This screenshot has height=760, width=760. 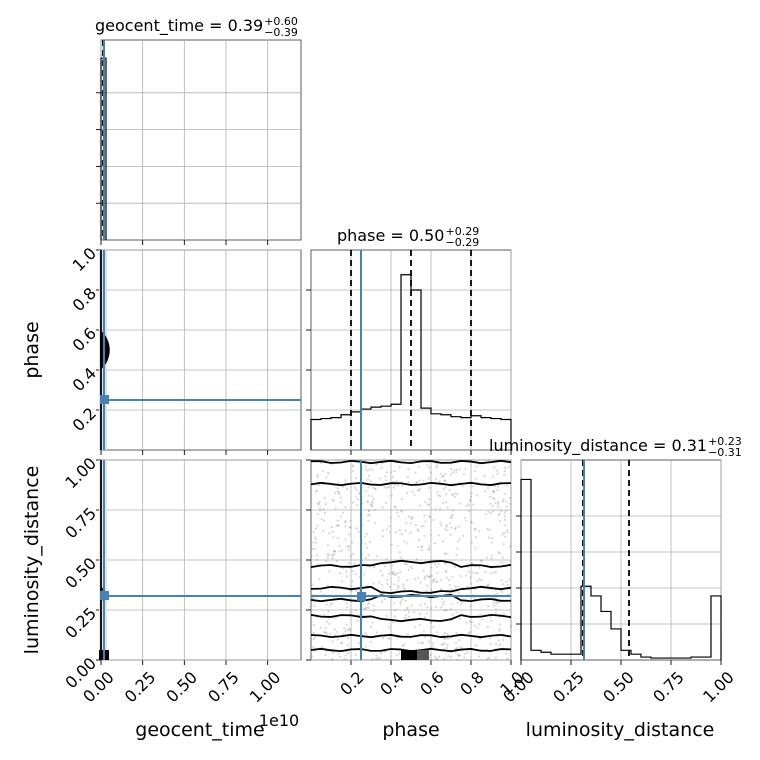 What do you see at coordinates (618, 687) in the screenshot?
I see `lumdist-x-tick-label: 0.50` at bounding box center [618, 687].